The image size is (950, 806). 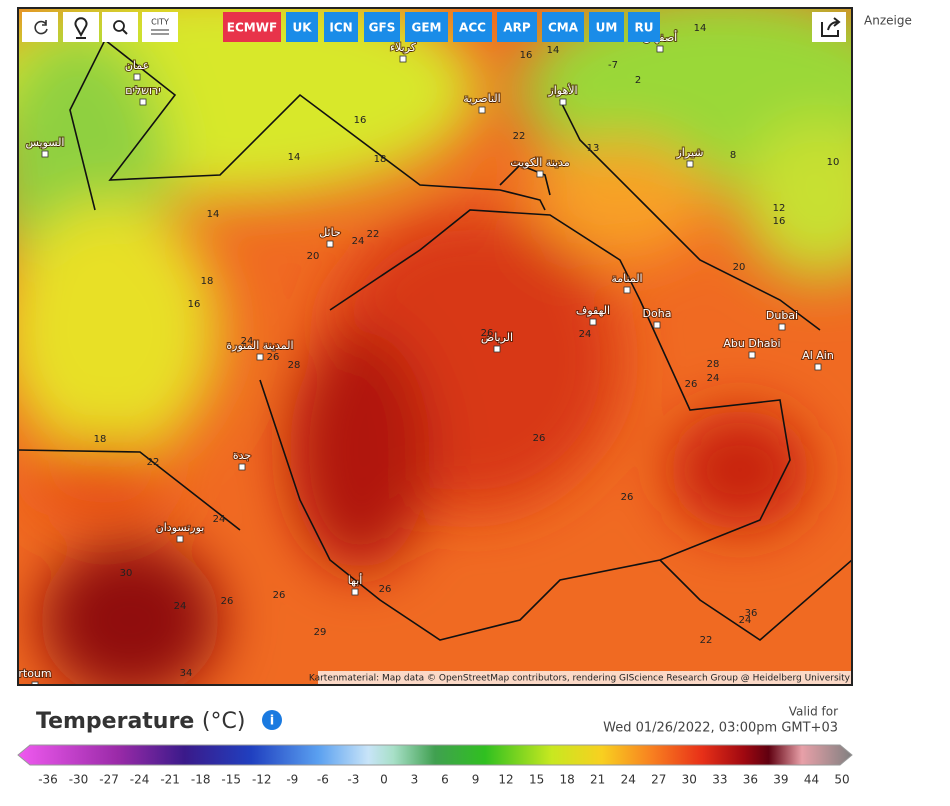 I want to click on place-label: Doha, so click(x=657, y=313).